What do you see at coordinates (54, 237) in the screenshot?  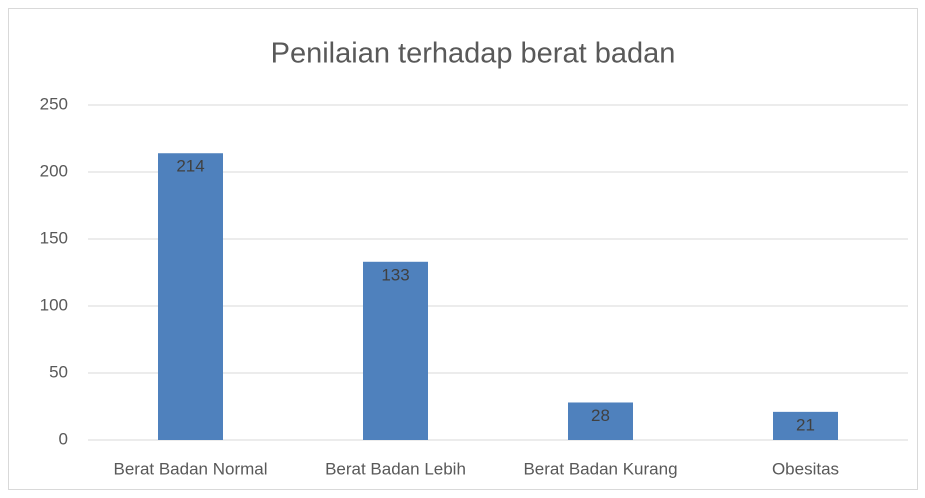 I see `y-tick-label: 150` at bounding box center [54, 237].